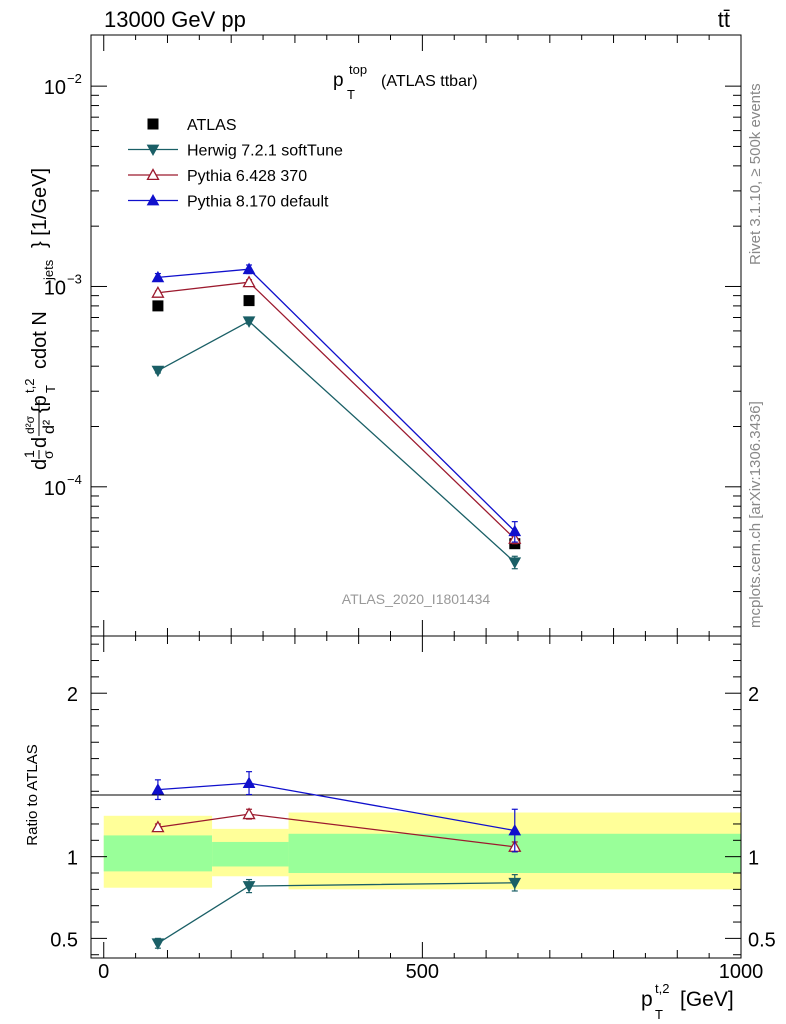 This screenshot has width=786, height=1024. Describe the element at coordinates (72, 859) in the screenshot. I see `ratio-ytick-label: 1` at that location.